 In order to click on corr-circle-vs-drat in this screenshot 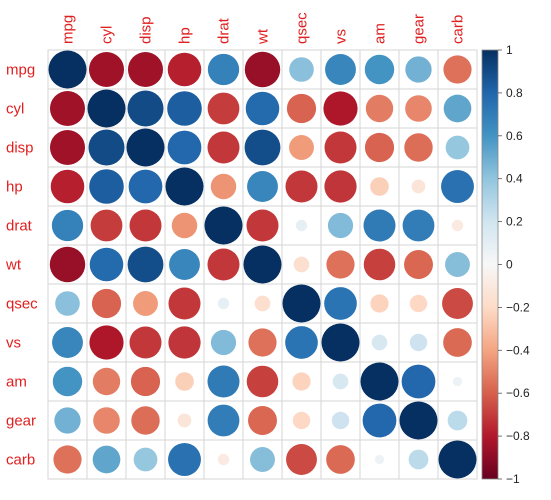, I will do `click(223, 342)`.